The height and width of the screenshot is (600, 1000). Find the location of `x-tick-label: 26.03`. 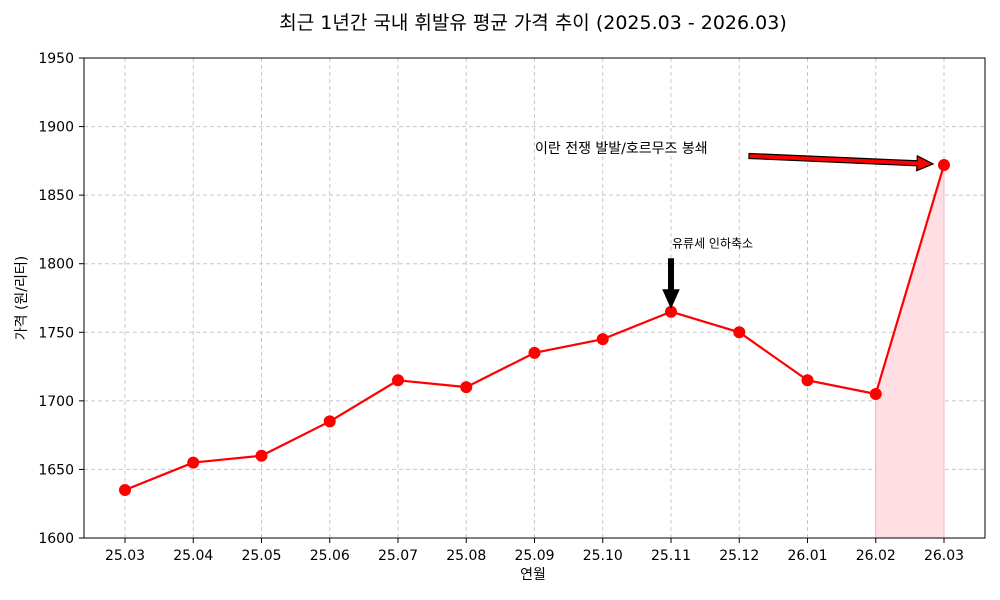

x-tick-label: 26.03 is located at coordinates (944, 556).